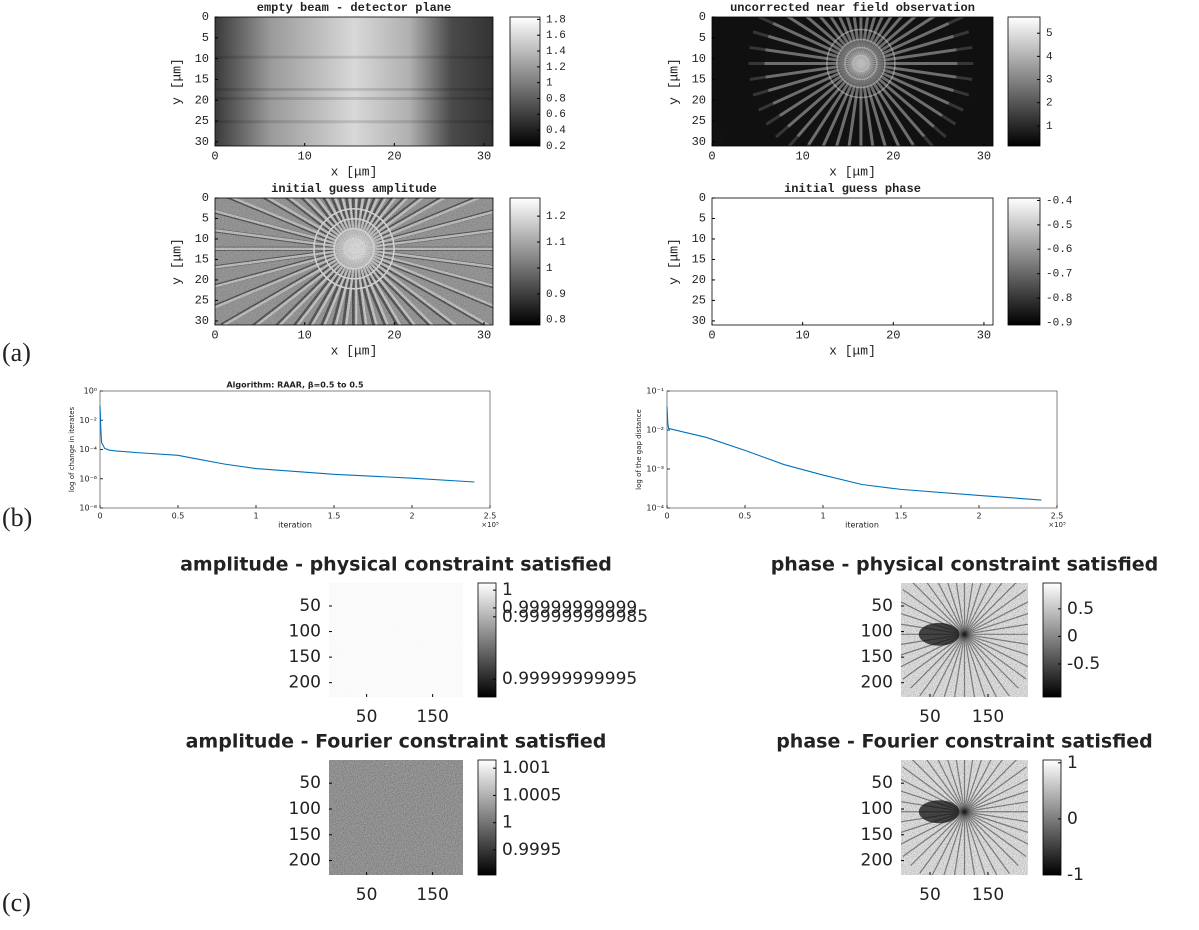 The image size is (1199, 930). I want to click on chart-title: Algorithm: RAAR, β=0.5 to 0.5, so click(294, 385).